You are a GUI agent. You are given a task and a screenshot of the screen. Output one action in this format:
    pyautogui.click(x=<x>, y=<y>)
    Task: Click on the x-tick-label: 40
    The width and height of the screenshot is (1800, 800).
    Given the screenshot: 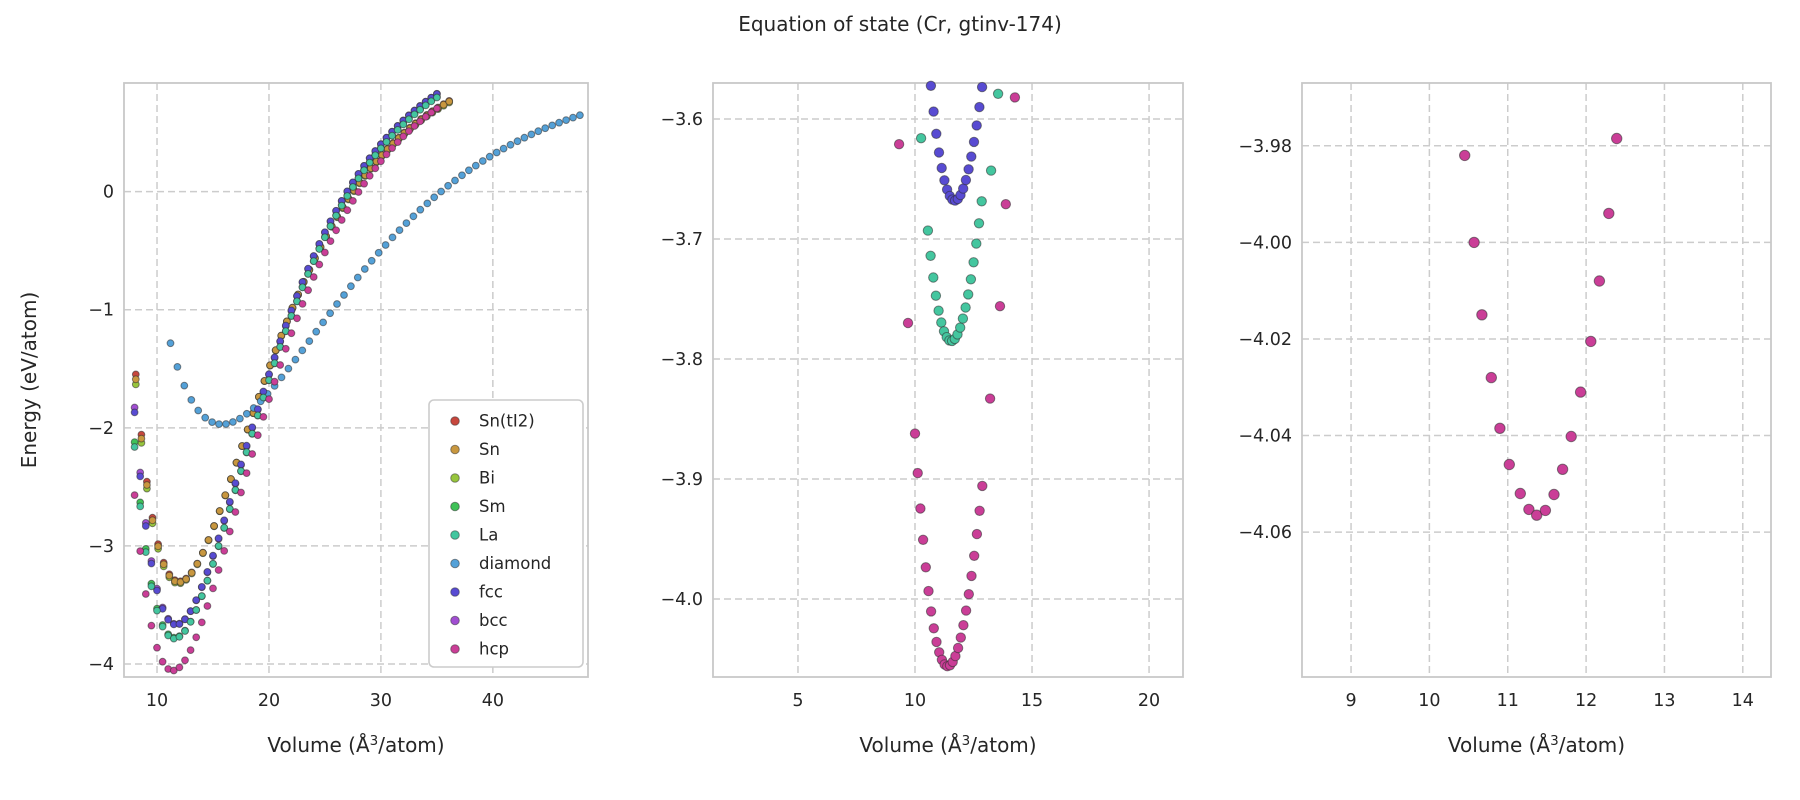 What is the action you would take?
    pyautogui.click(x=493, y=701)
    